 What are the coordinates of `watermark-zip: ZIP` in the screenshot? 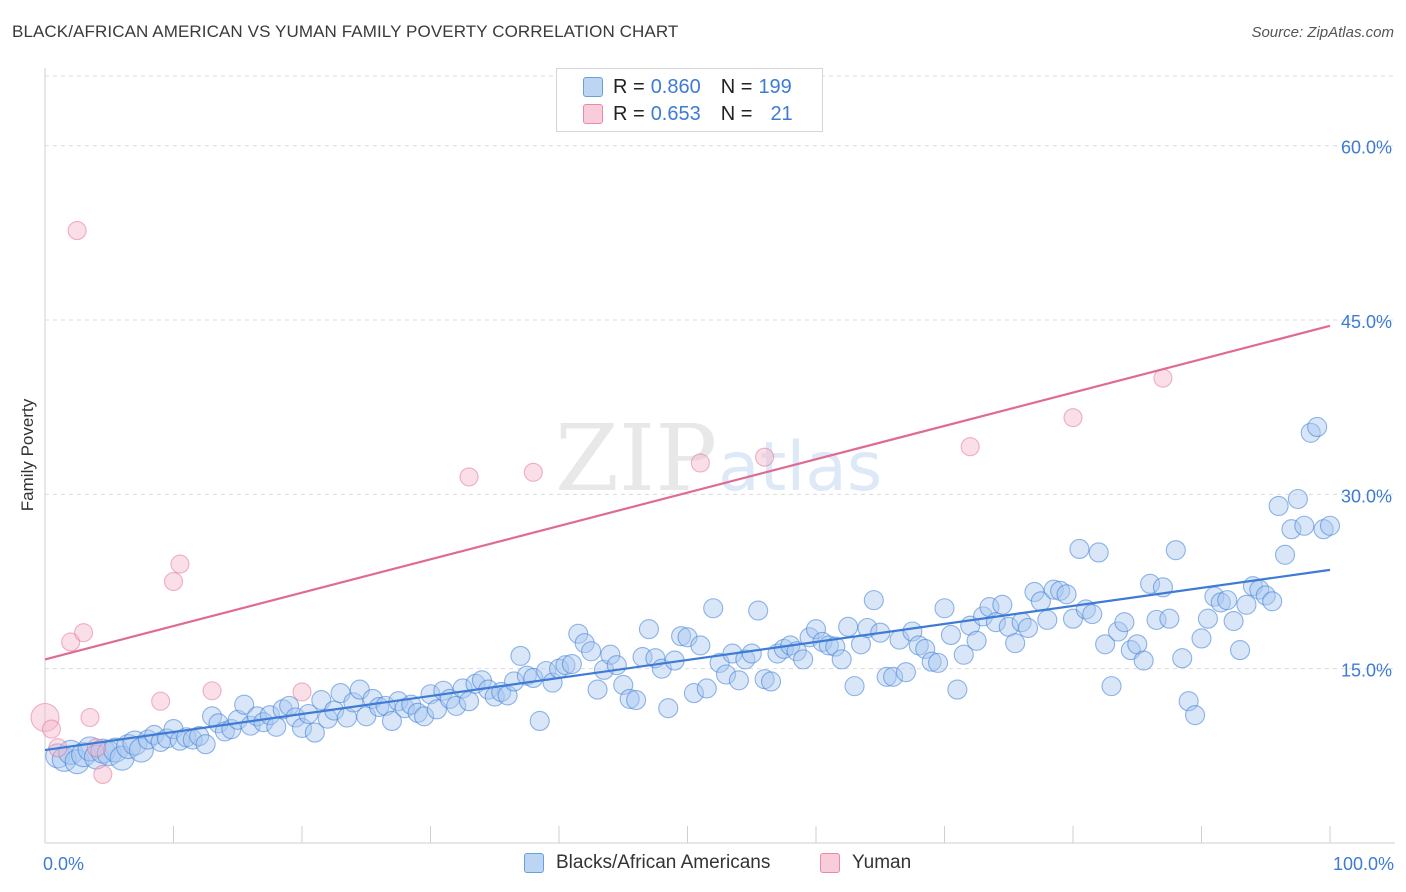 It's located at (636, 458).